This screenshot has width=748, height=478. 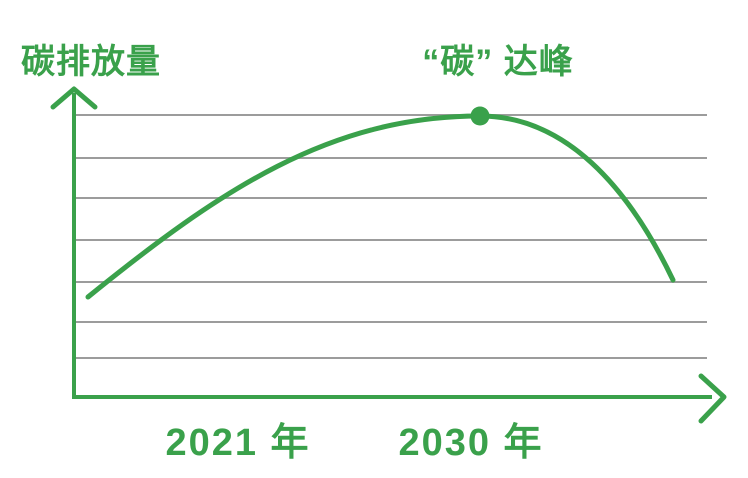 What do you see at coordinates (712, 398) in the screenshot?
I see `x-axis-arrow-icon` at bounding box center [712, 398].